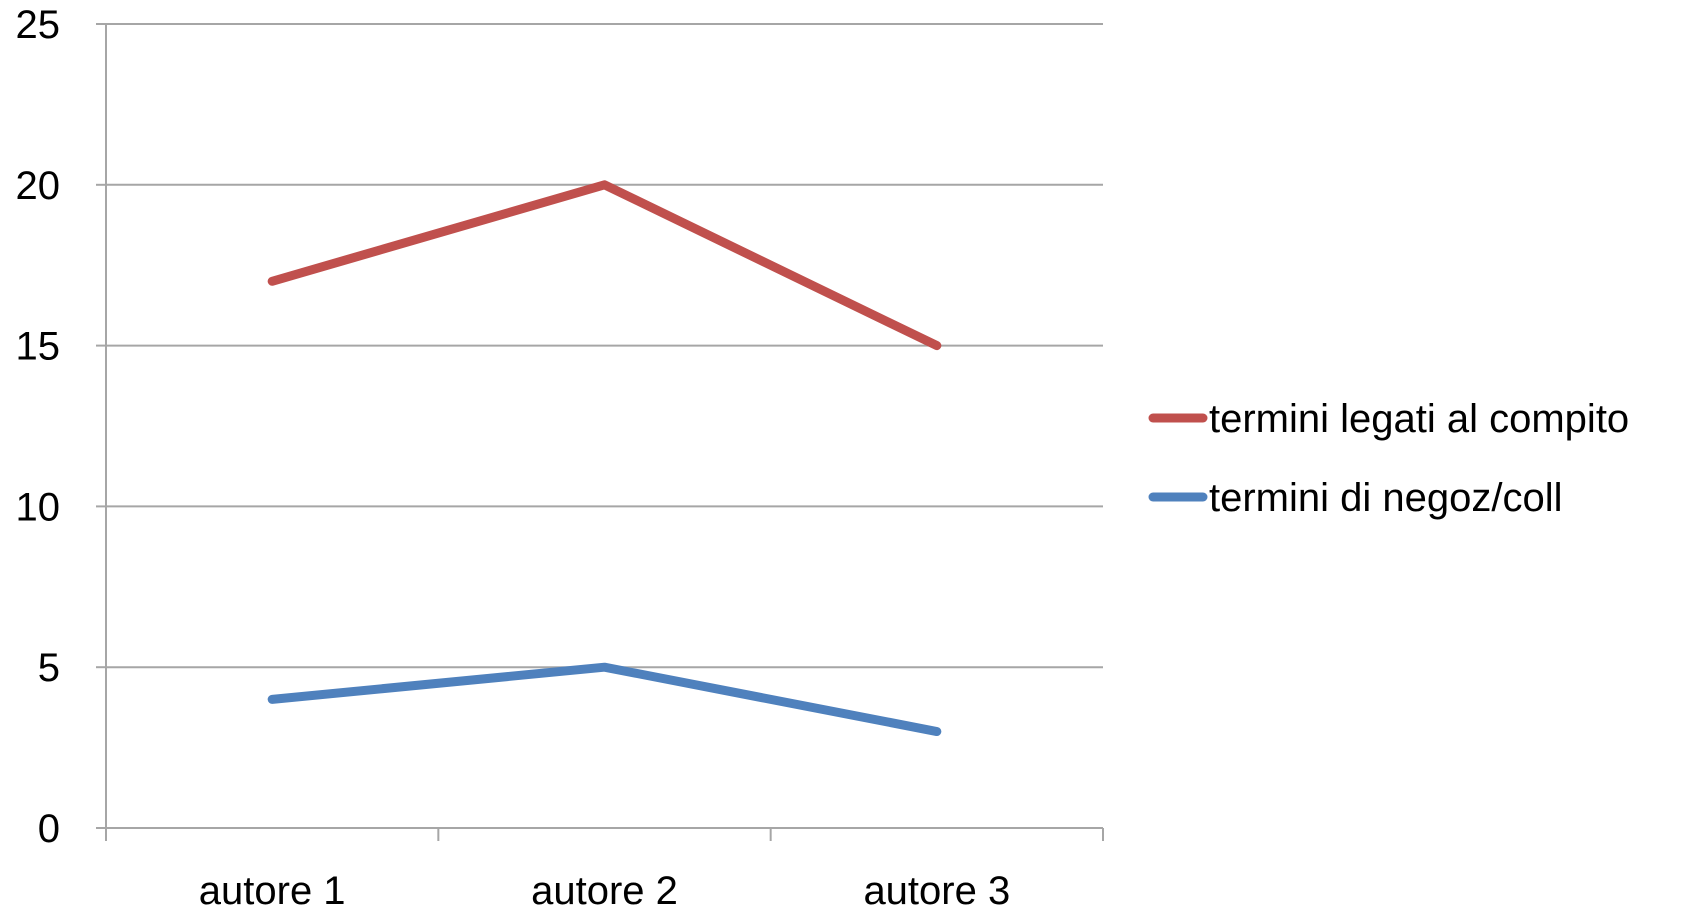  What do you see at coordinates (38, 347) in the screenshot?
I see `y-tick-label: 15` at bounding box center [38, 347].